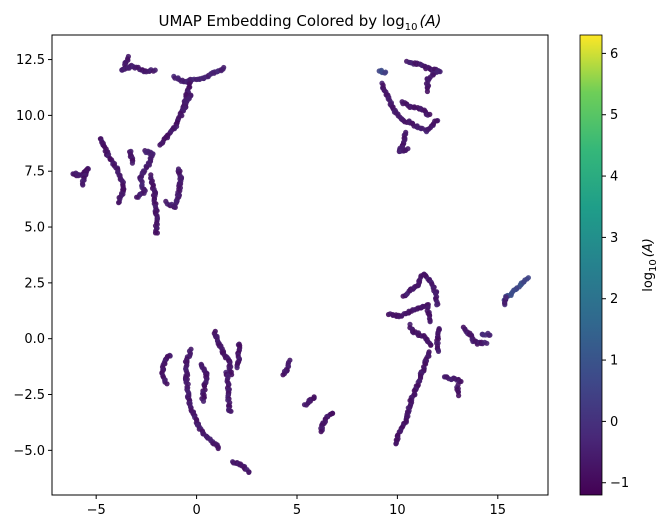 This screenshot has height=530, width=667. What do you see at coordinates (96, 510) in the screenshot?
I see `x-tick-label: −5` at bounding box center [96, 510].